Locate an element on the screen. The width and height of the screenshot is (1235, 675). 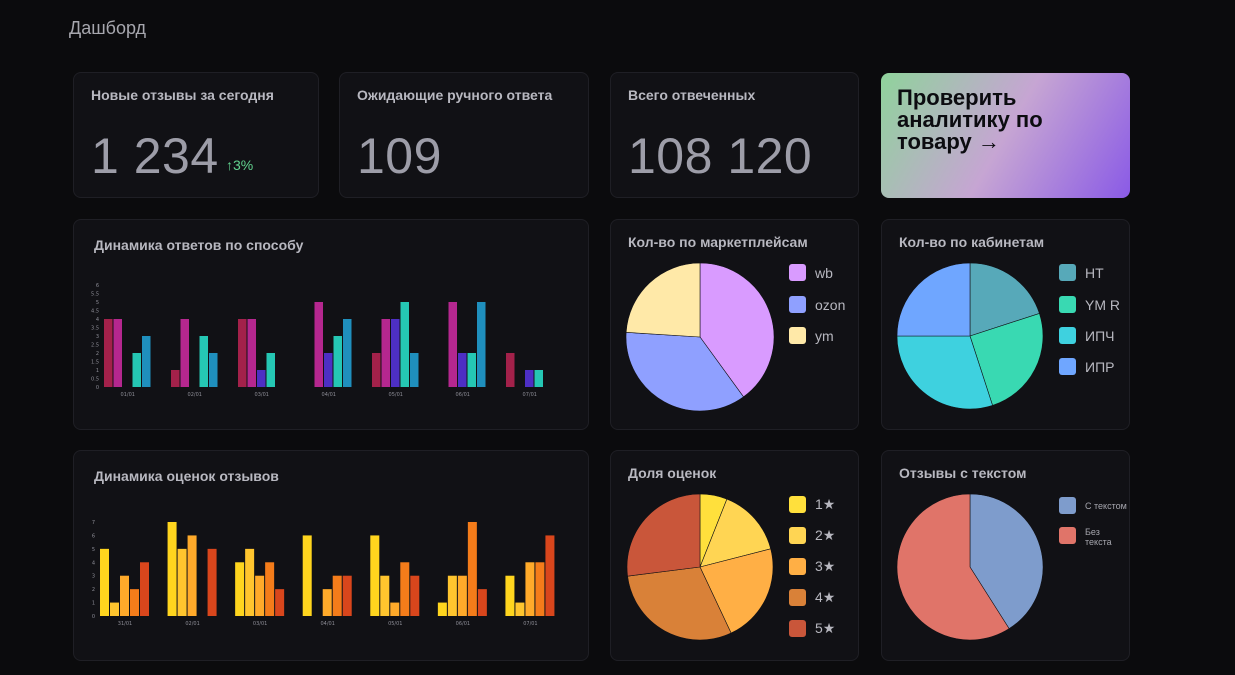
x-tick-label: 01/01 is located at coordinates (128, 395).